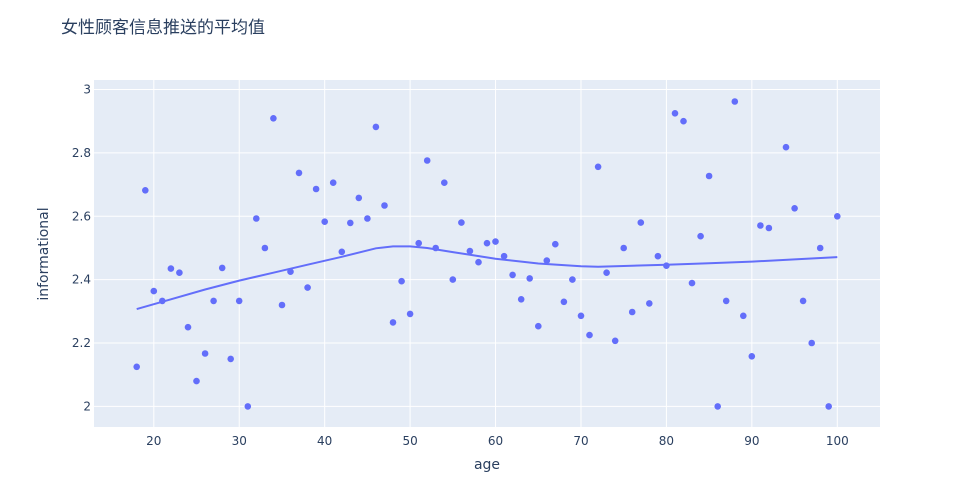 Image resolution: width=963 pixels, height=504 pixels. What do you see at coordinates (239, 441) in the screenshot?
I see `x-tick-label: 30` at bounding box center [239, 441].